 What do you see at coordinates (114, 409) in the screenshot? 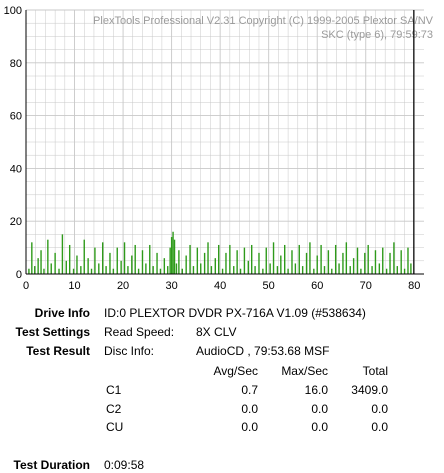
I see `row-name: C2` at bounding box center [114, 409].